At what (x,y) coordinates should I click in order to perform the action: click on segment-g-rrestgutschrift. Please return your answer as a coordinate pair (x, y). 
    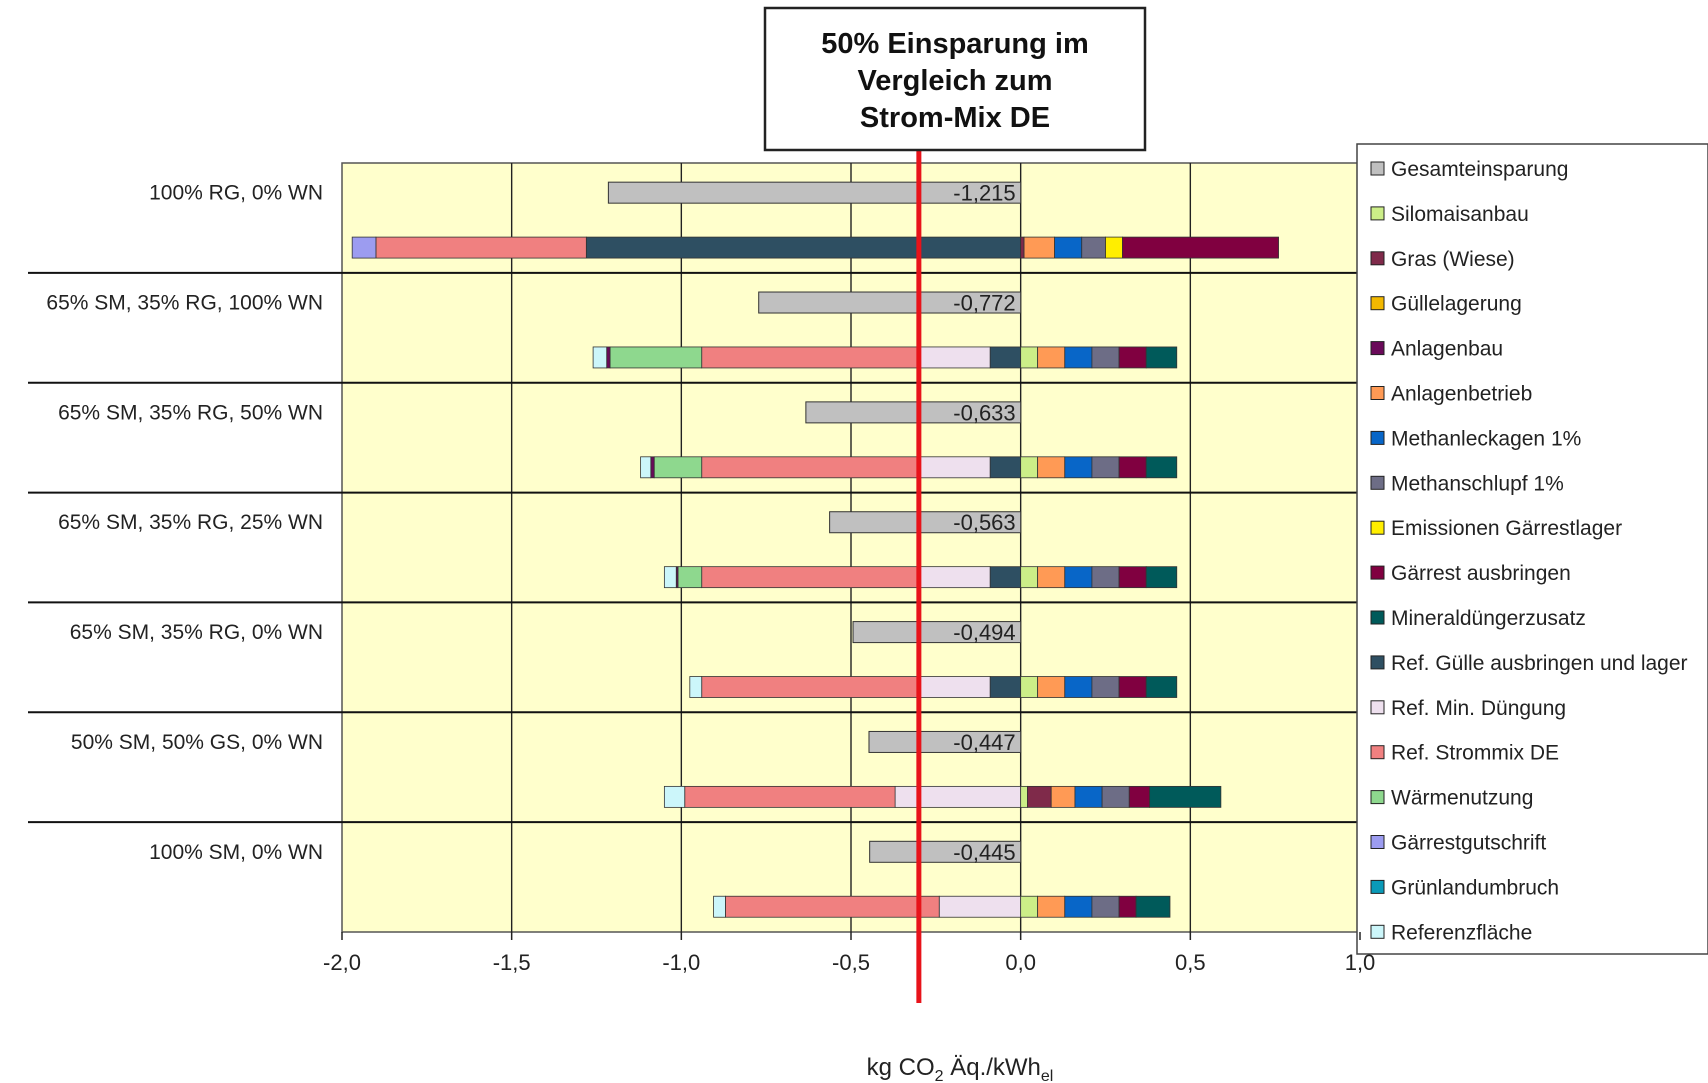
    Looking at the image, I should click on (364, 247).